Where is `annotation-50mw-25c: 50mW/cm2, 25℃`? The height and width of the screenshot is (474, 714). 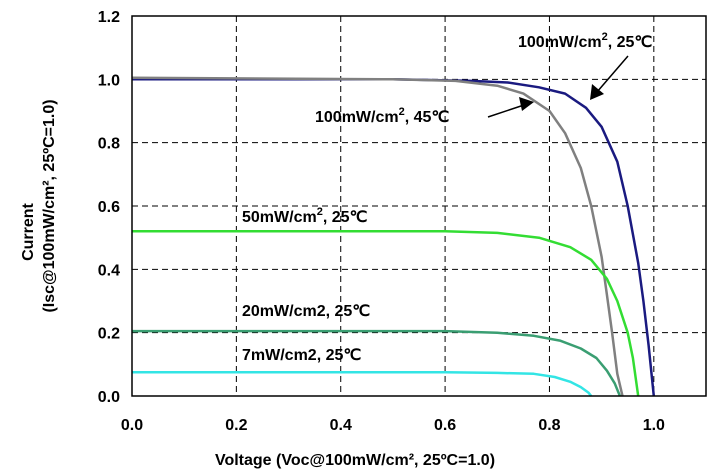
annotation-50mw-25c: 50mW/cm2, 25℃ is located at coordinates (305, 216).